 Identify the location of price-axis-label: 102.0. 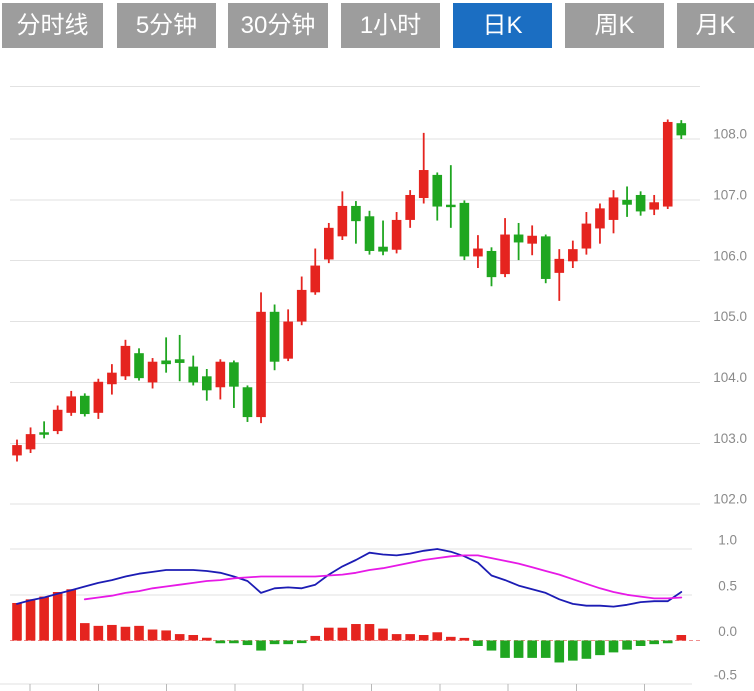
(730, 499).